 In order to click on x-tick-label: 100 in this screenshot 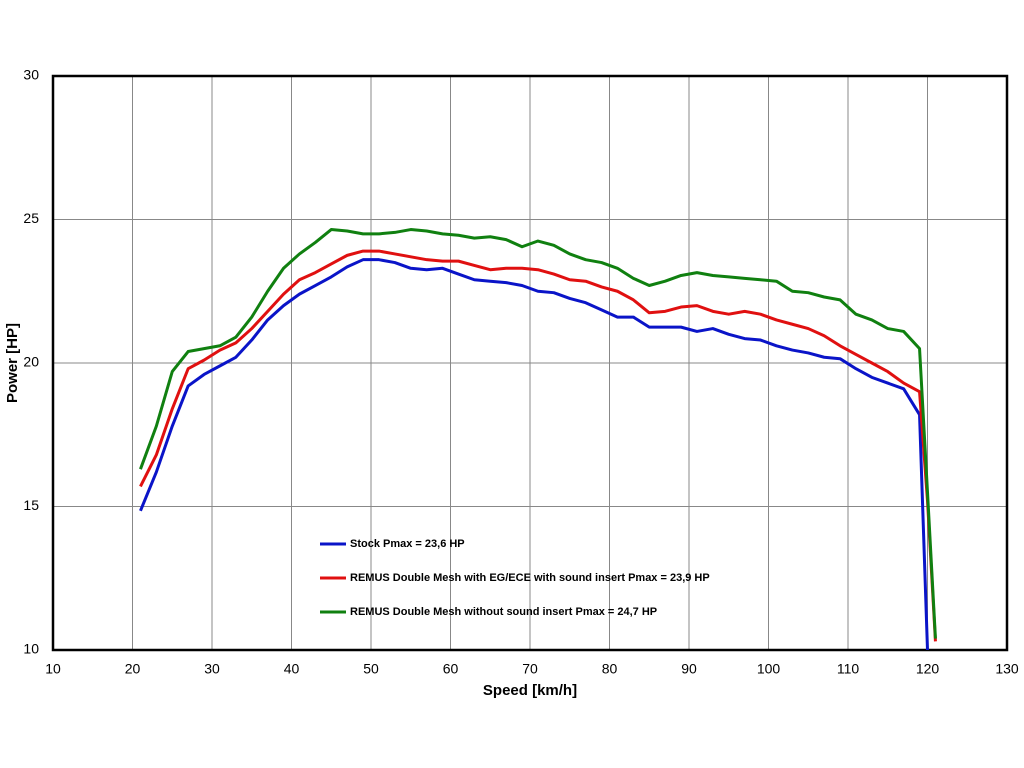, I will do `click(769, 669)`.